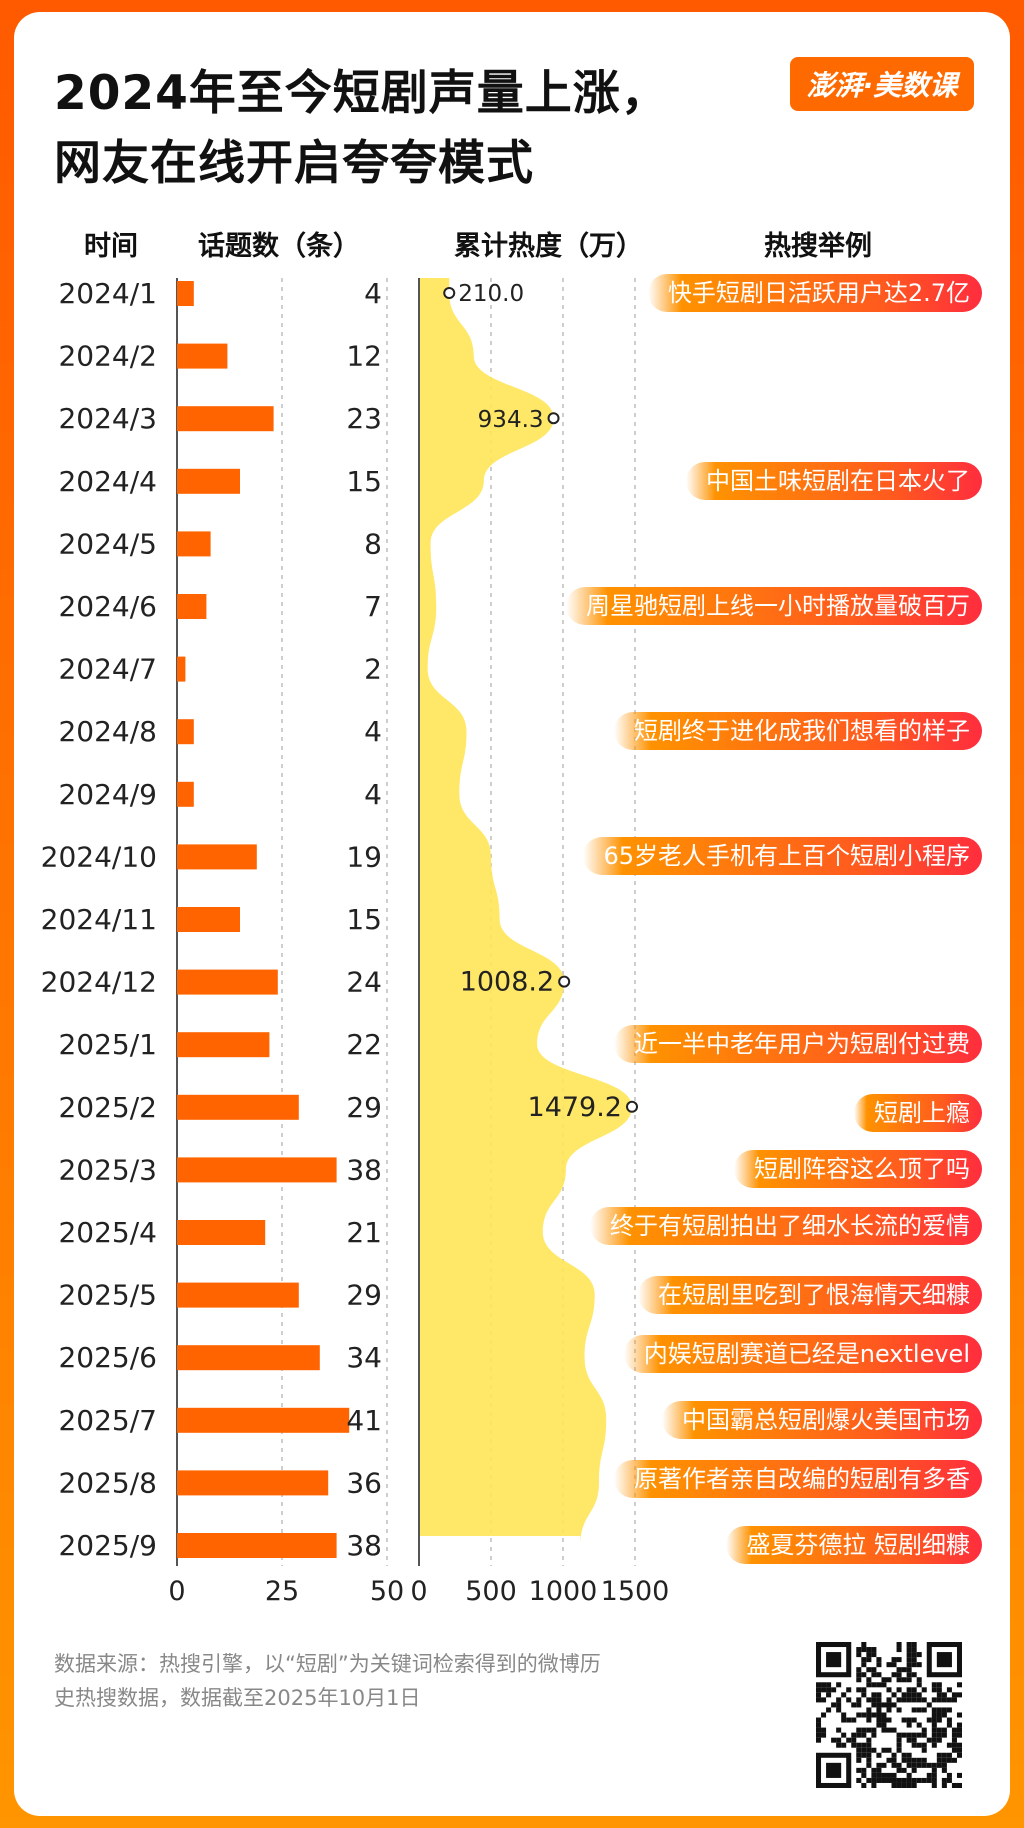 The width and height of the screenshot is (1024, 1828). I want to click on source-note-line-2: 史热搜数据，数据截至2025年10月1日, so click(237, 1698).